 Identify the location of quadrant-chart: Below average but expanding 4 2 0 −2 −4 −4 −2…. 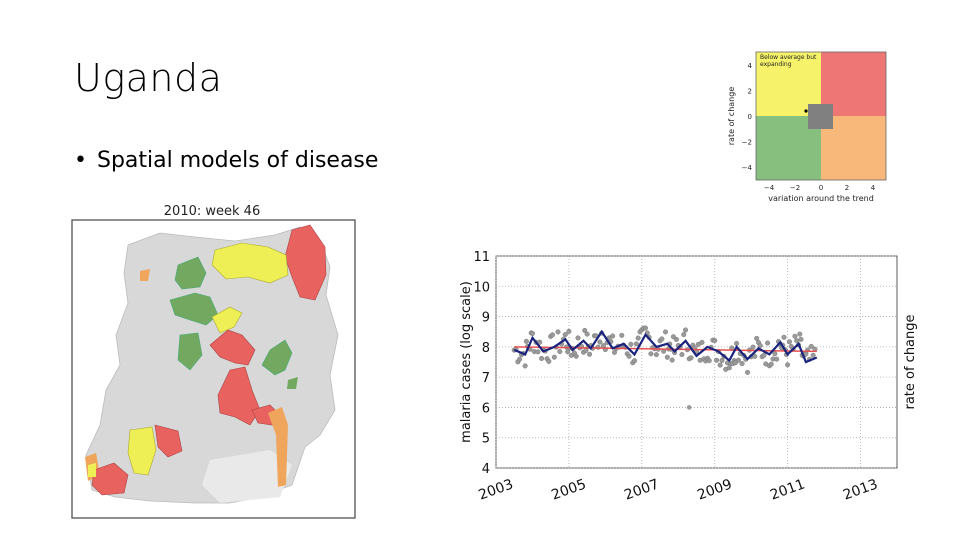
(807, 127).